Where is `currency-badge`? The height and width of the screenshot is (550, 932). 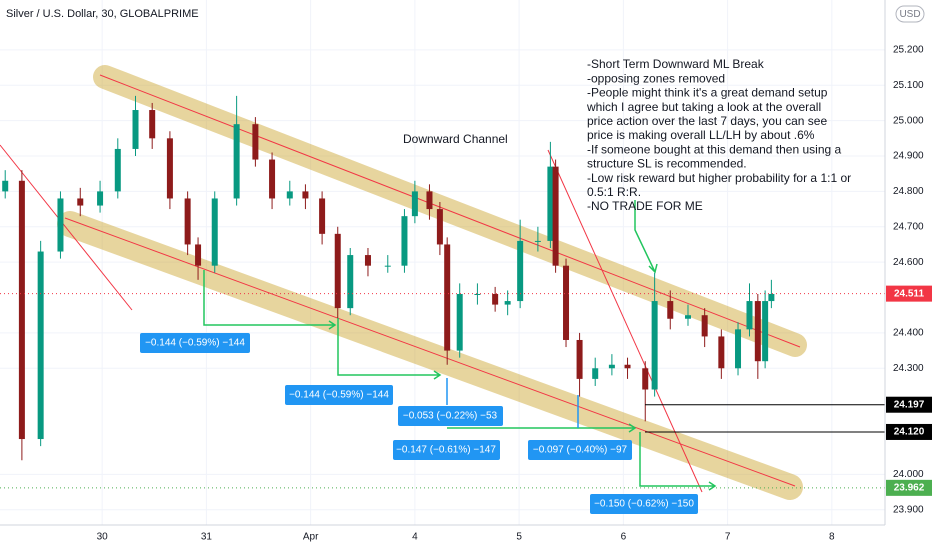 currency-badge is located at coordinates (910, 14).